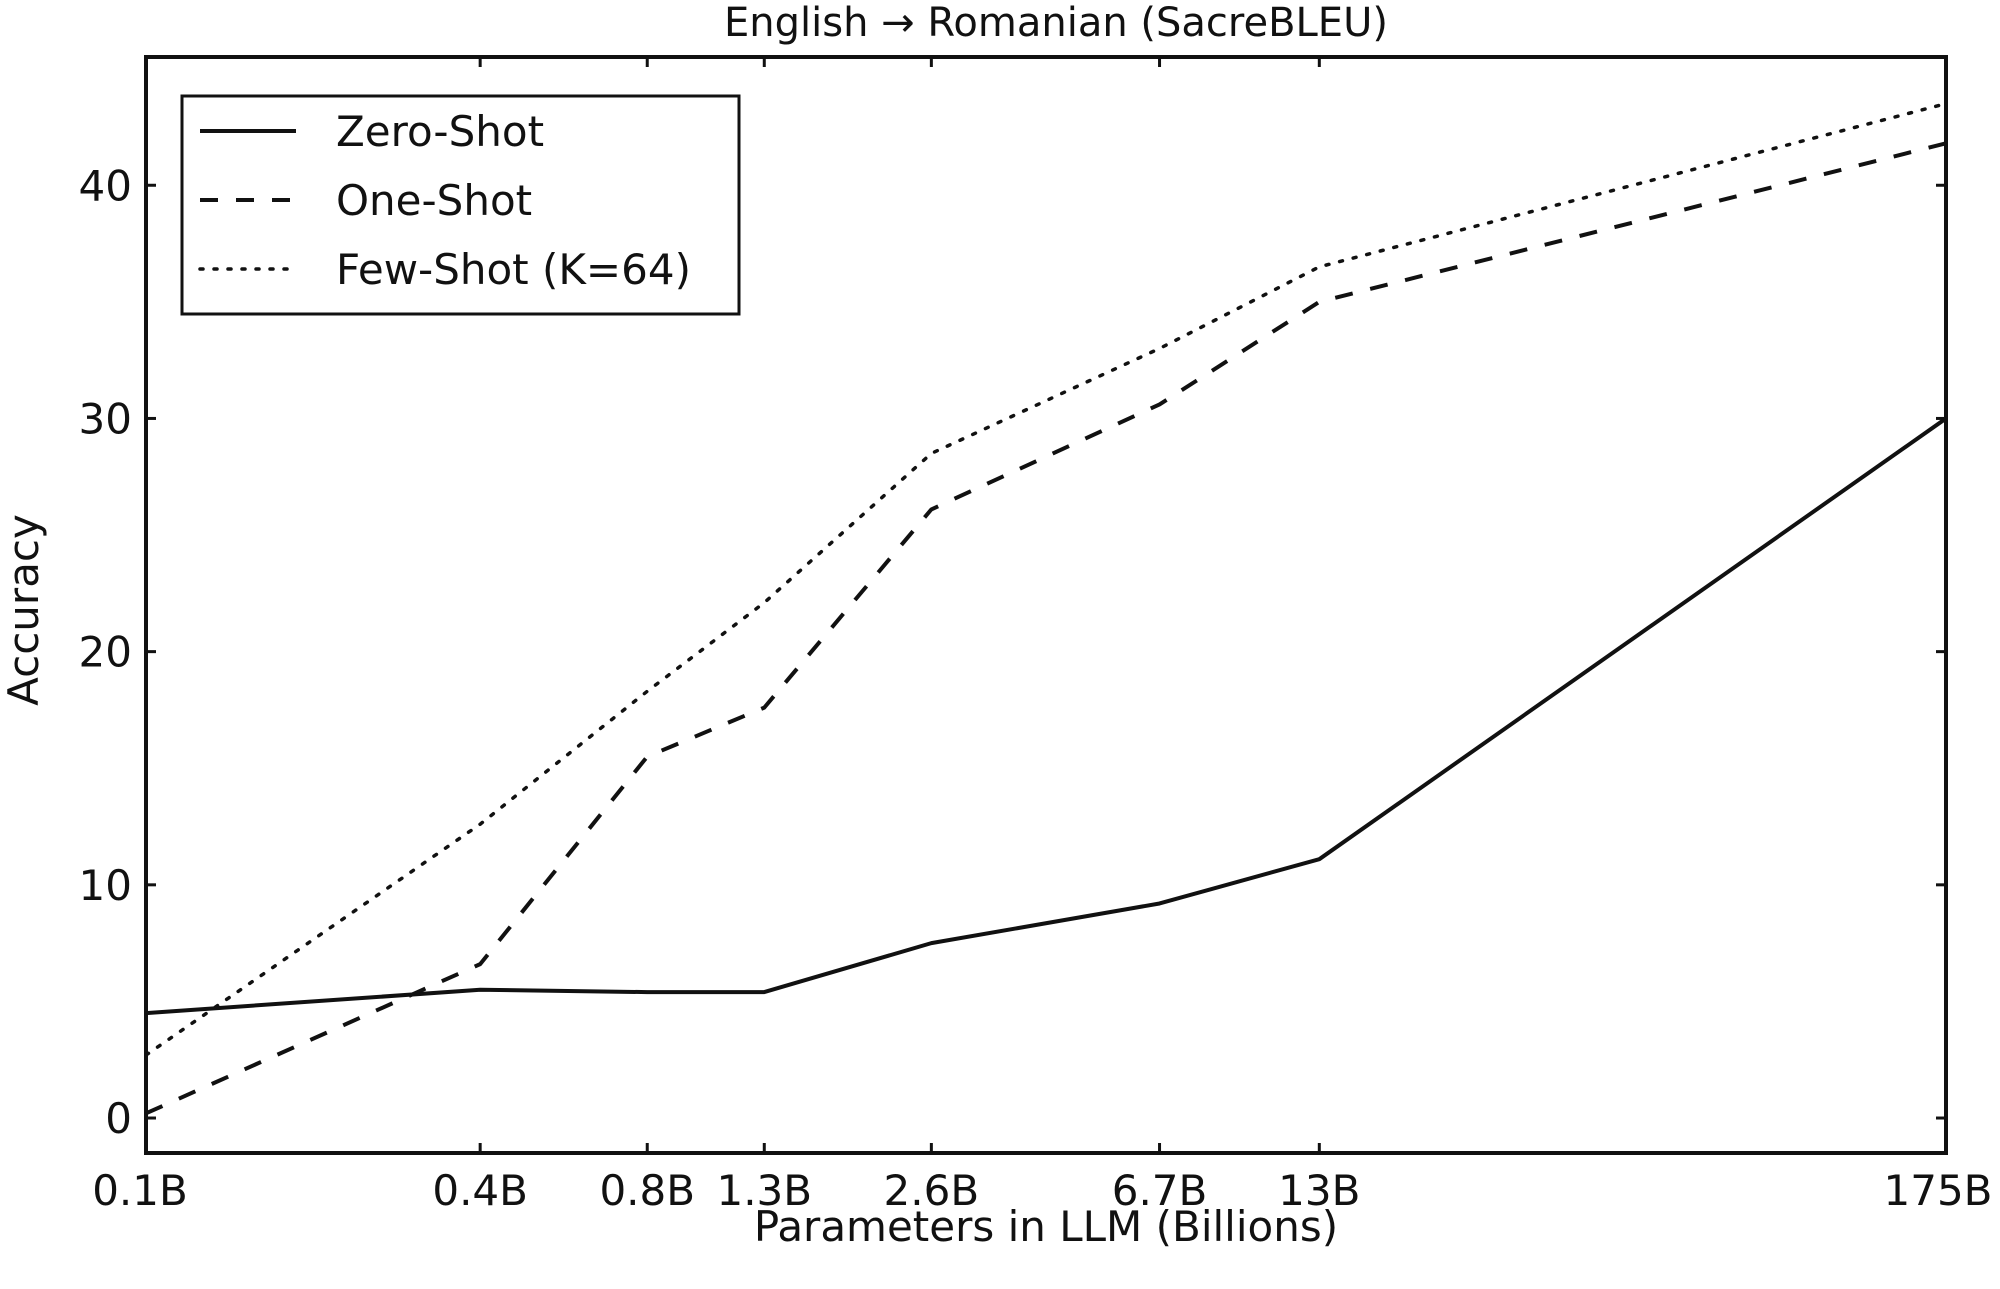  What do you see at coordinates (647, 1190) in the screenshot?
I see `x-tick-label: 0.8B` at bounding box center [647, 1190].